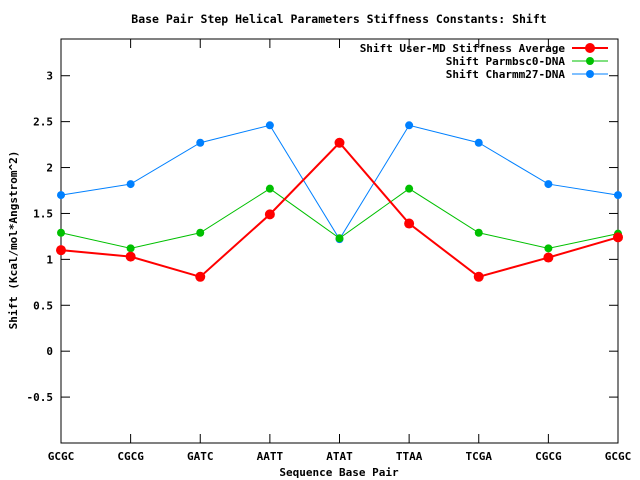  What do you see at coordinates (43, 122) in the screenshot?
I see `y-tick-label: 2.5` at bounding box center [43, 122].